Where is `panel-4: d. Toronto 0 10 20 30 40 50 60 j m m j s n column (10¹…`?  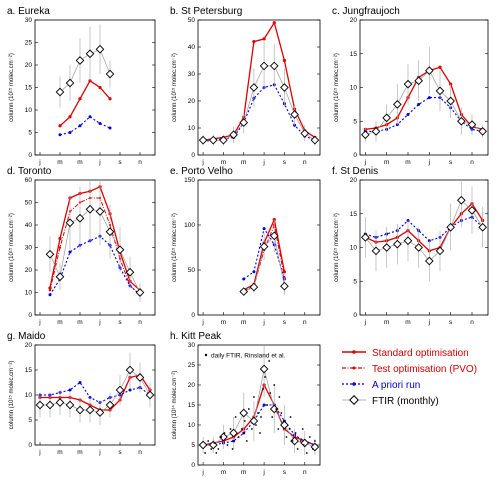 panel-4: d. Toronto 0 10 20 30 40 50 60 j m m j s n column (10¹… is located at coordinates (81, 246).